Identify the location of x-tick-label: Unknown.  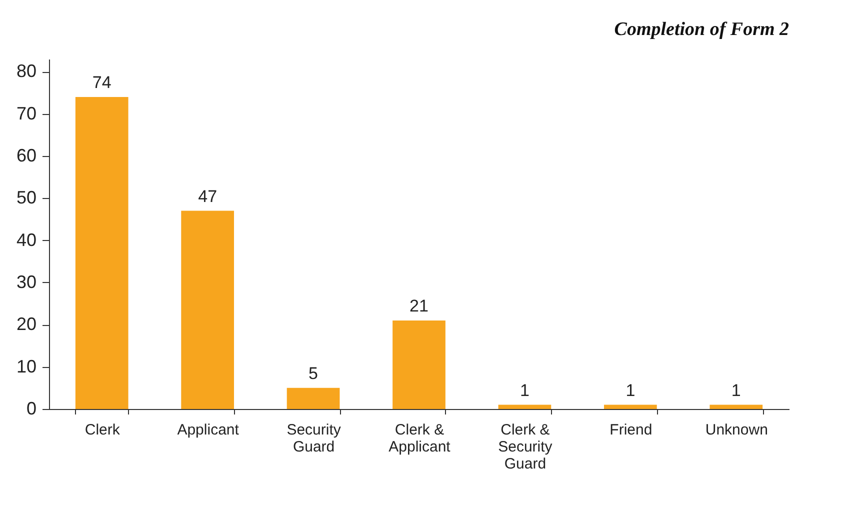
(736, 430).